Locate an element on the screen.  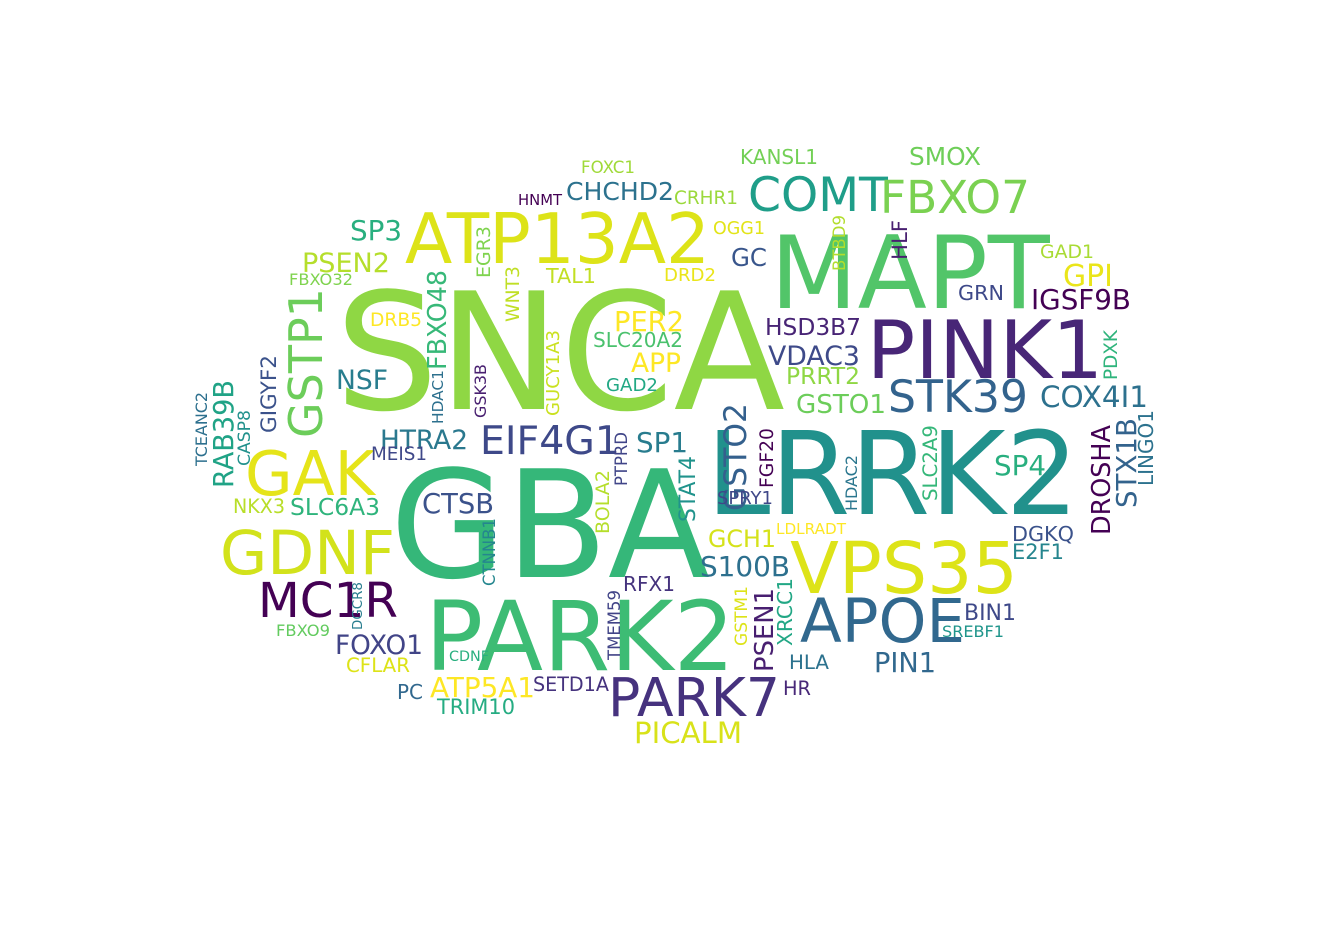
word-stk39: STK39 is located at coordinates (958, 397).